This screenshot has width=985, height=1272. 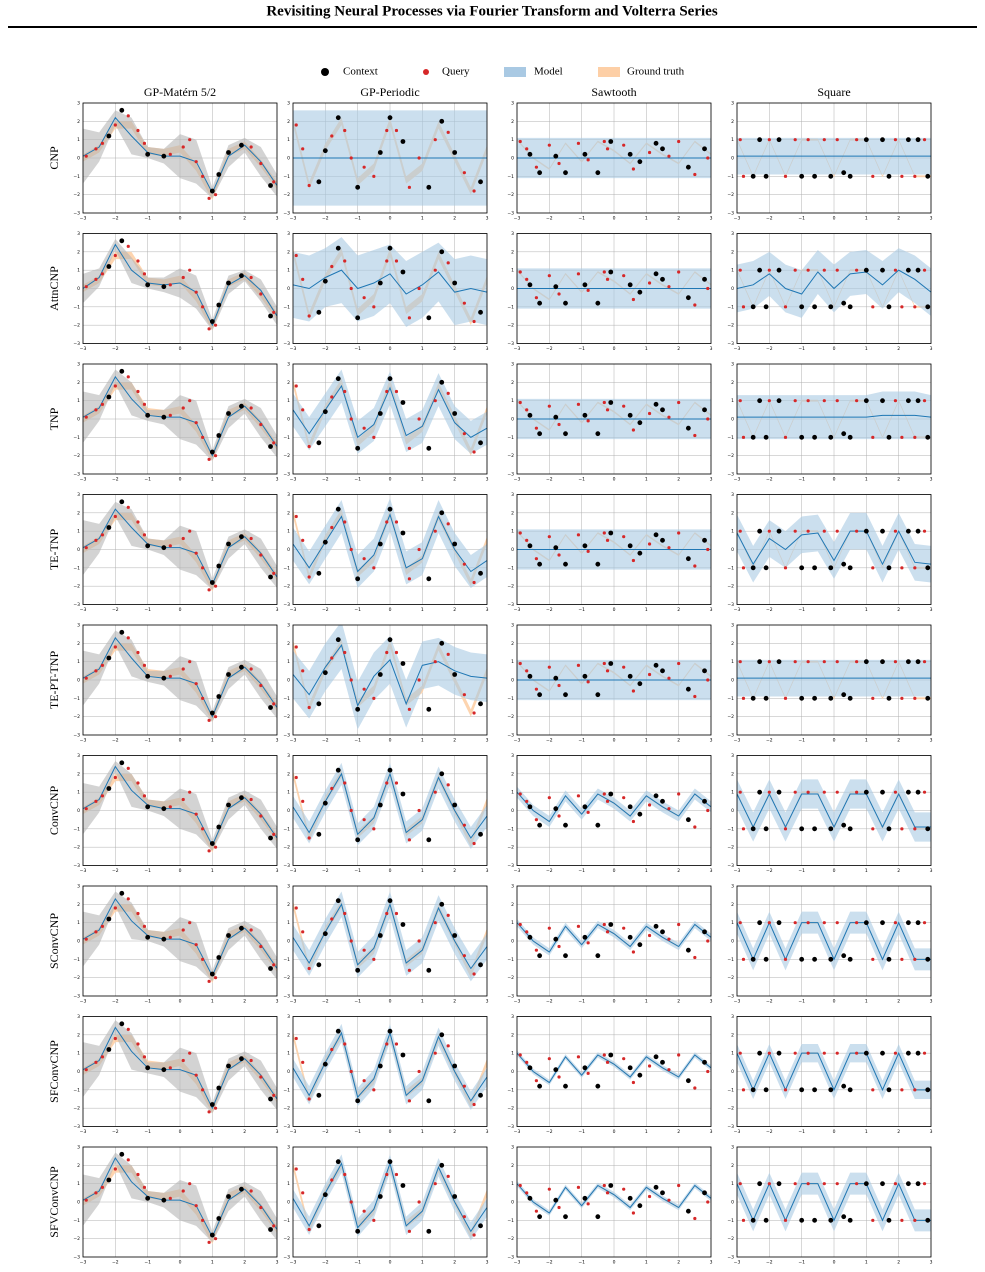 What do you see at coordinates (277, 349) in the screenshot?
I see `x-tick-label: 3` at bounding box center [277, 349].